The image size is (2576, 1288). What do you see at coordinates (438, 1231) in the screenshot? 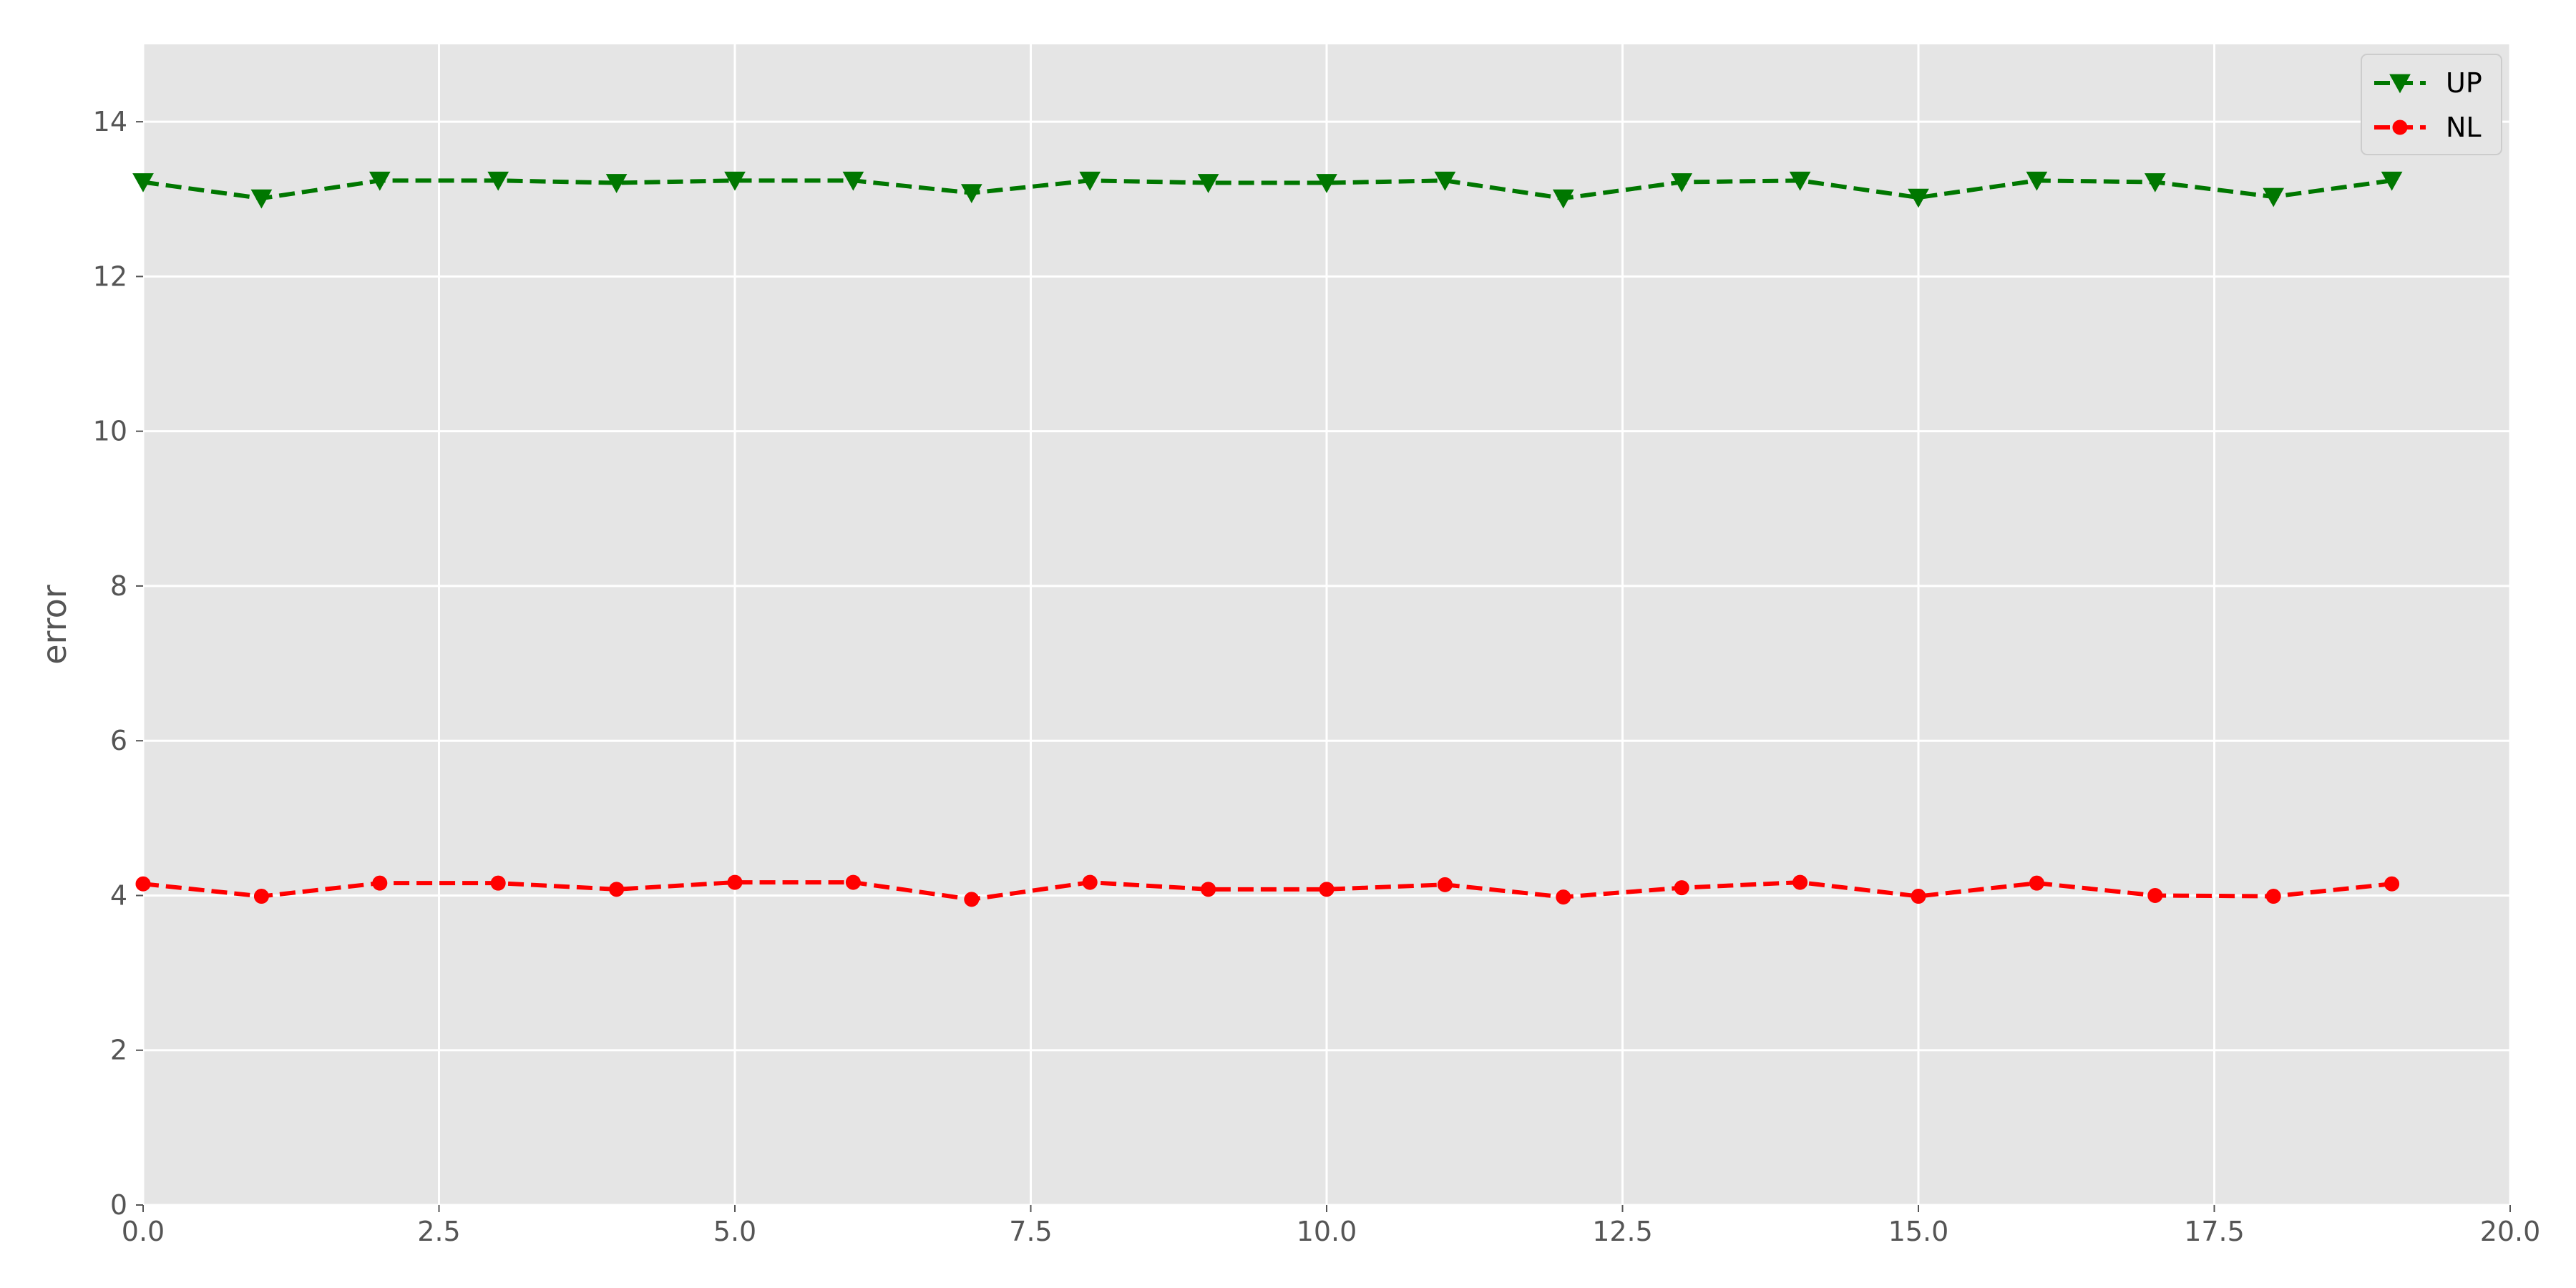
I see `x-tick-label: 2.5` at bounding box center [438, 1231].